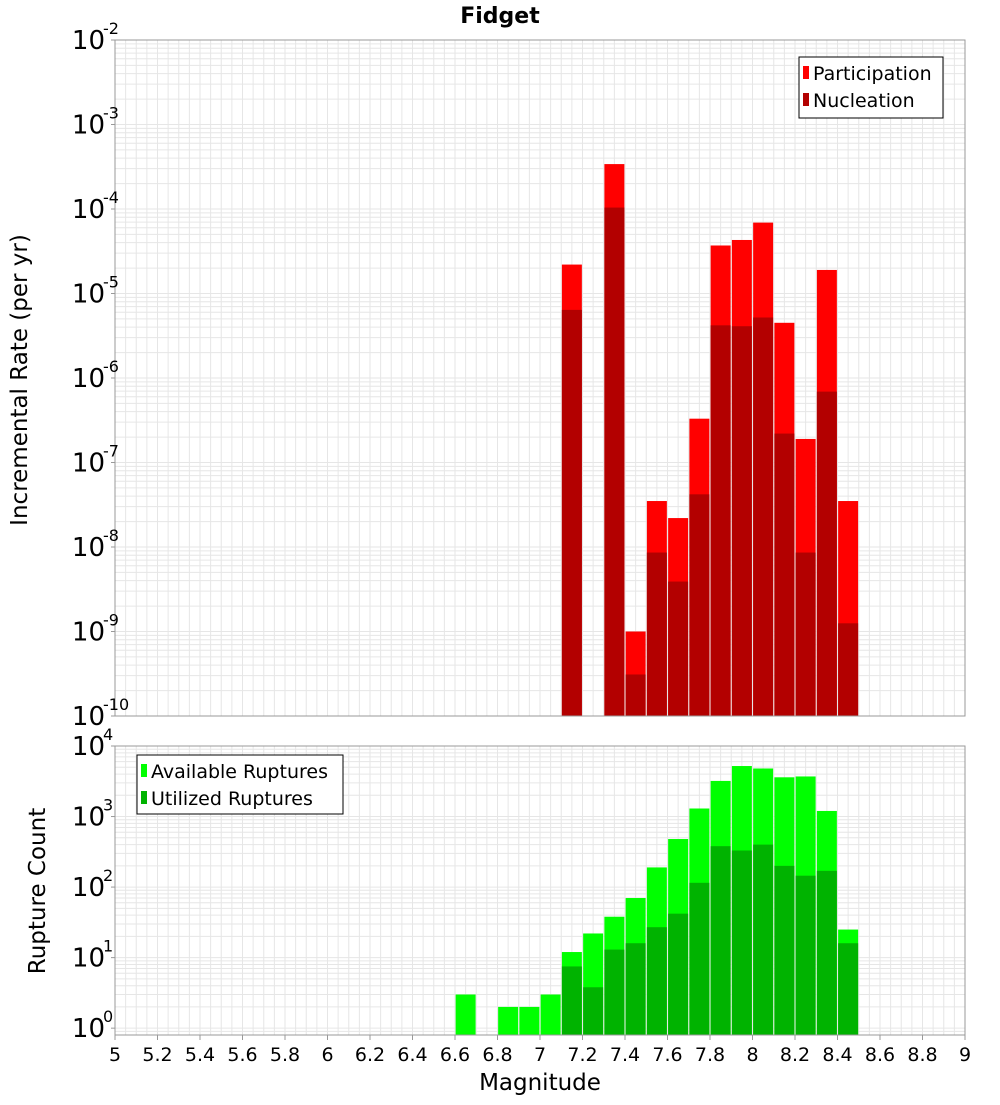 The image size is (1000, 1105). Describe the element at coordinates (111, 451) in the screenshot. I see `y-tick-exponent: -7` at that location.